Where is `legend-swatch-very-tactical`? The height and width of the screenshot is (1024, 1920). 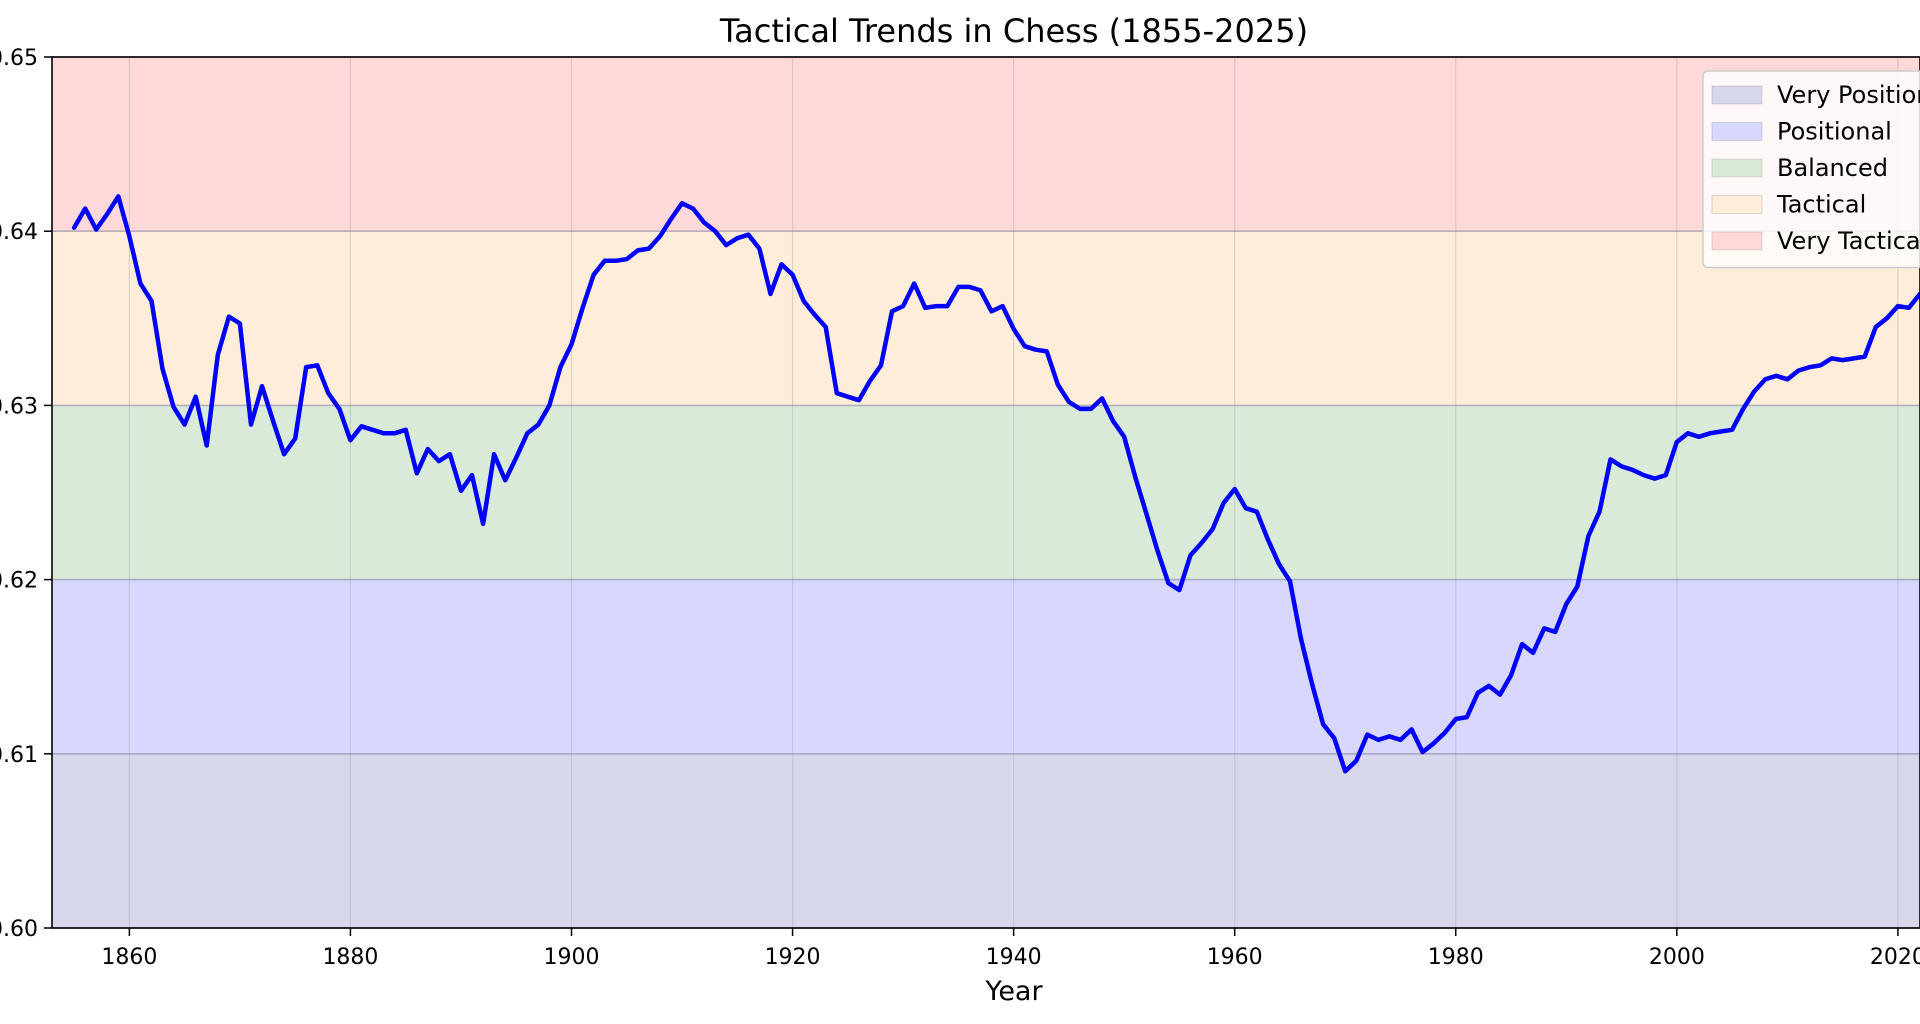
legend-swatch-very-tactical is located at coordinates (1737, 241).